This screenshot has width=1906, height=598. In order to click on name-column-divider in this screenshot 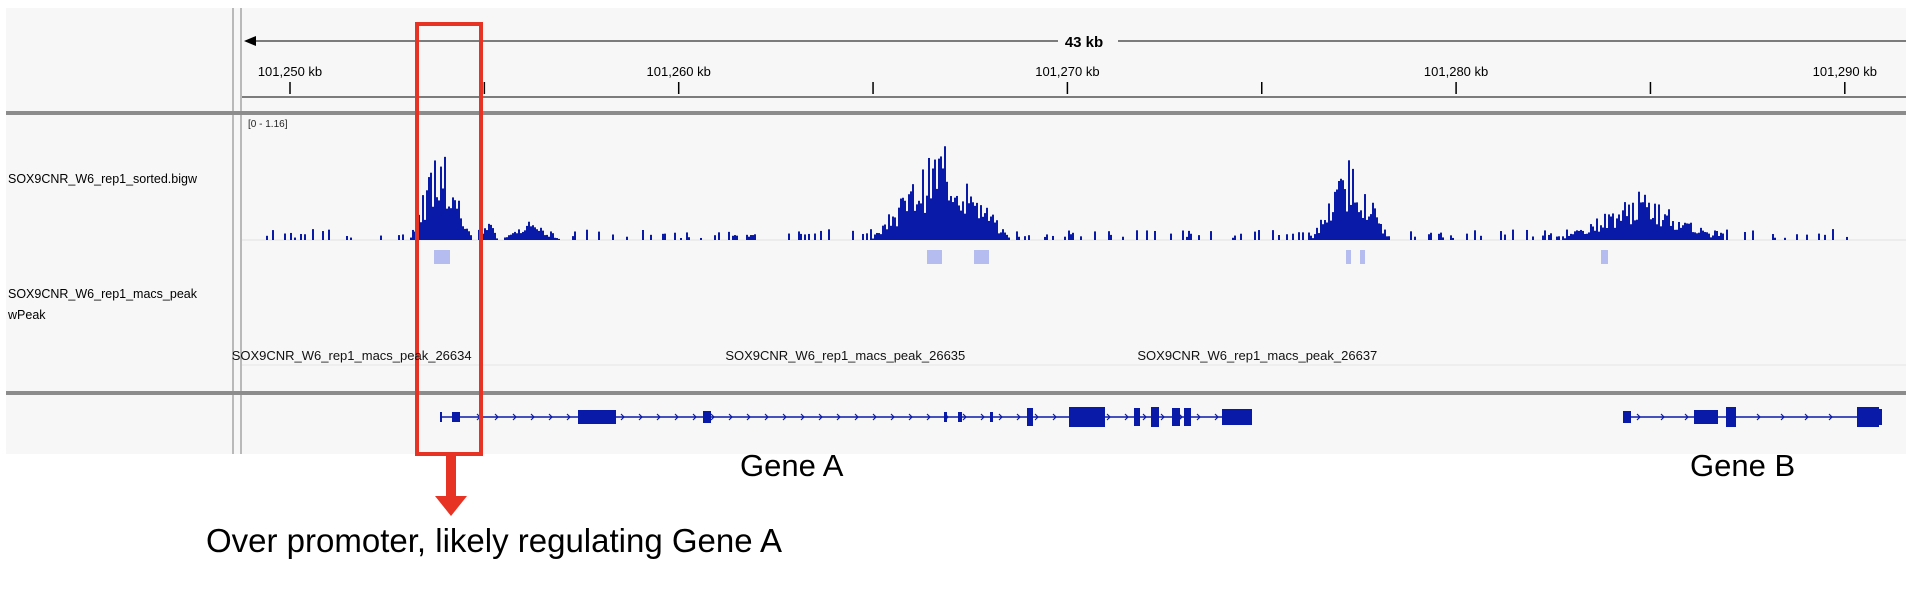, I will do `click(233, 231)`.